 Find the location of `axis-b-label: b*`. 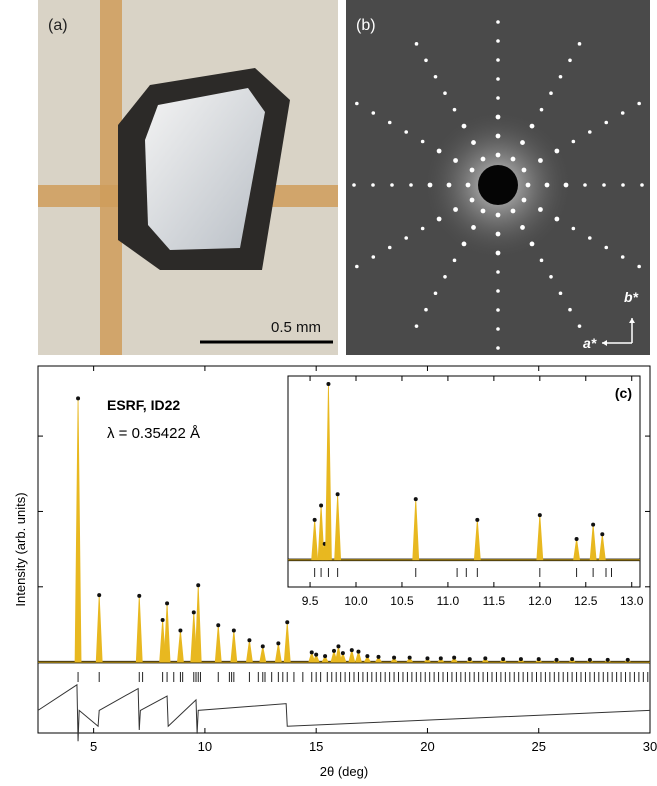

axis-b-label: b* is located at coordinates (631, 297).